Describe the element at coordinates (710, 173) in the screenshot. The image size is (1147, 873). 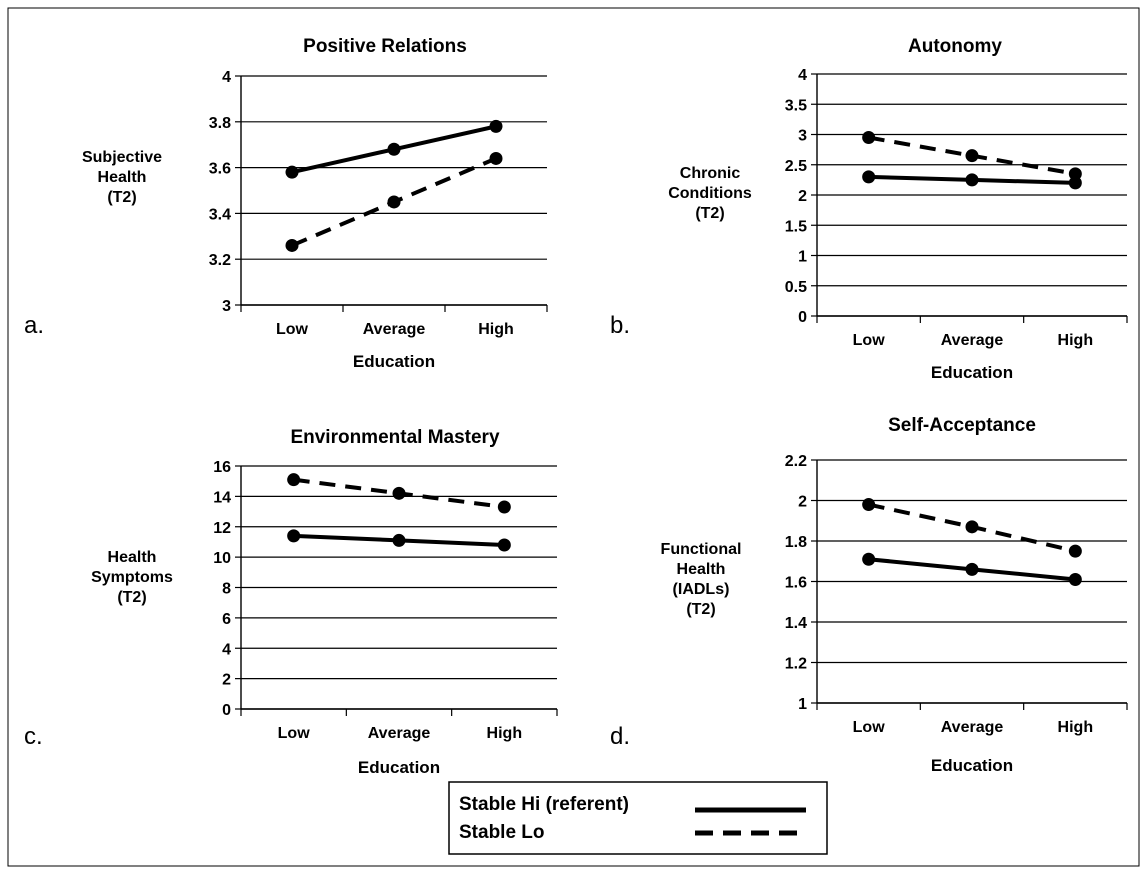
I see `y-axis-title-line: Chronic` at that location.